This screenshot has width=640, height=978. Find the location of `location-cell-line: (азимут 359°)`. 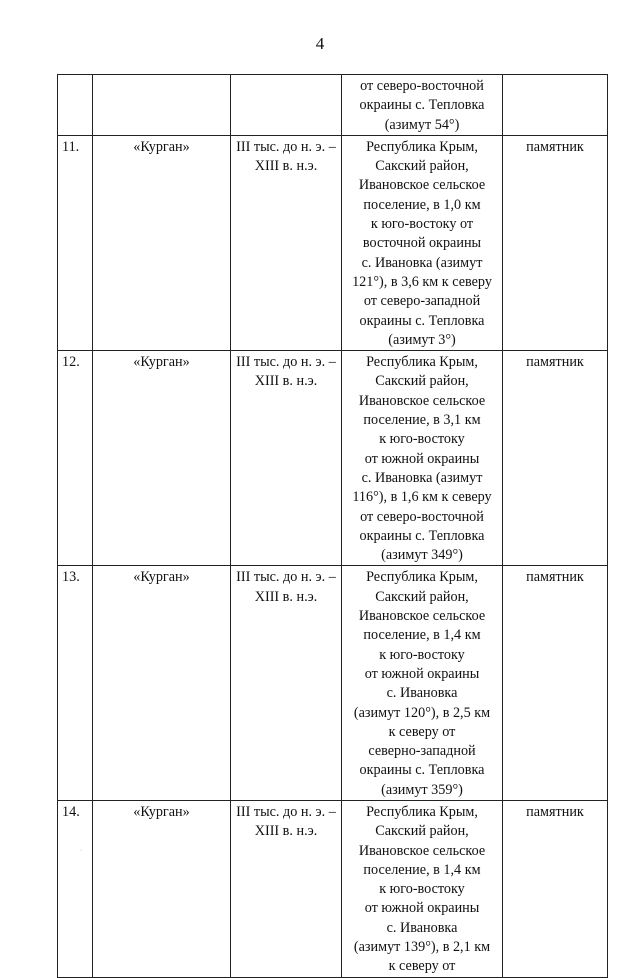

location-cell-line: (азимут 359°) is located at coordinates (422, 789).